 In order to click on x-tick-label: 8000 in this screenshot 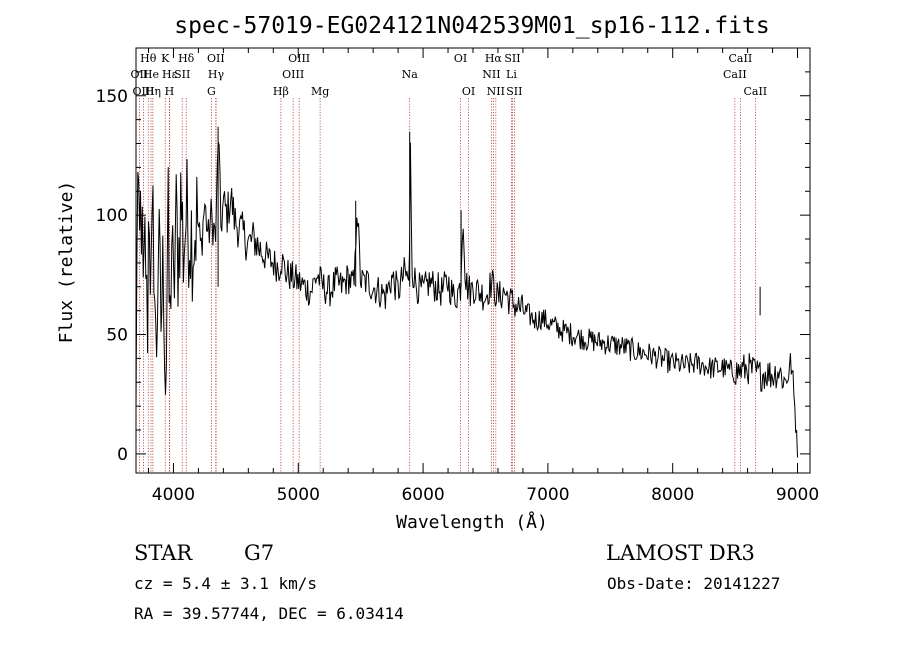, I will do `click(672, 495)`.